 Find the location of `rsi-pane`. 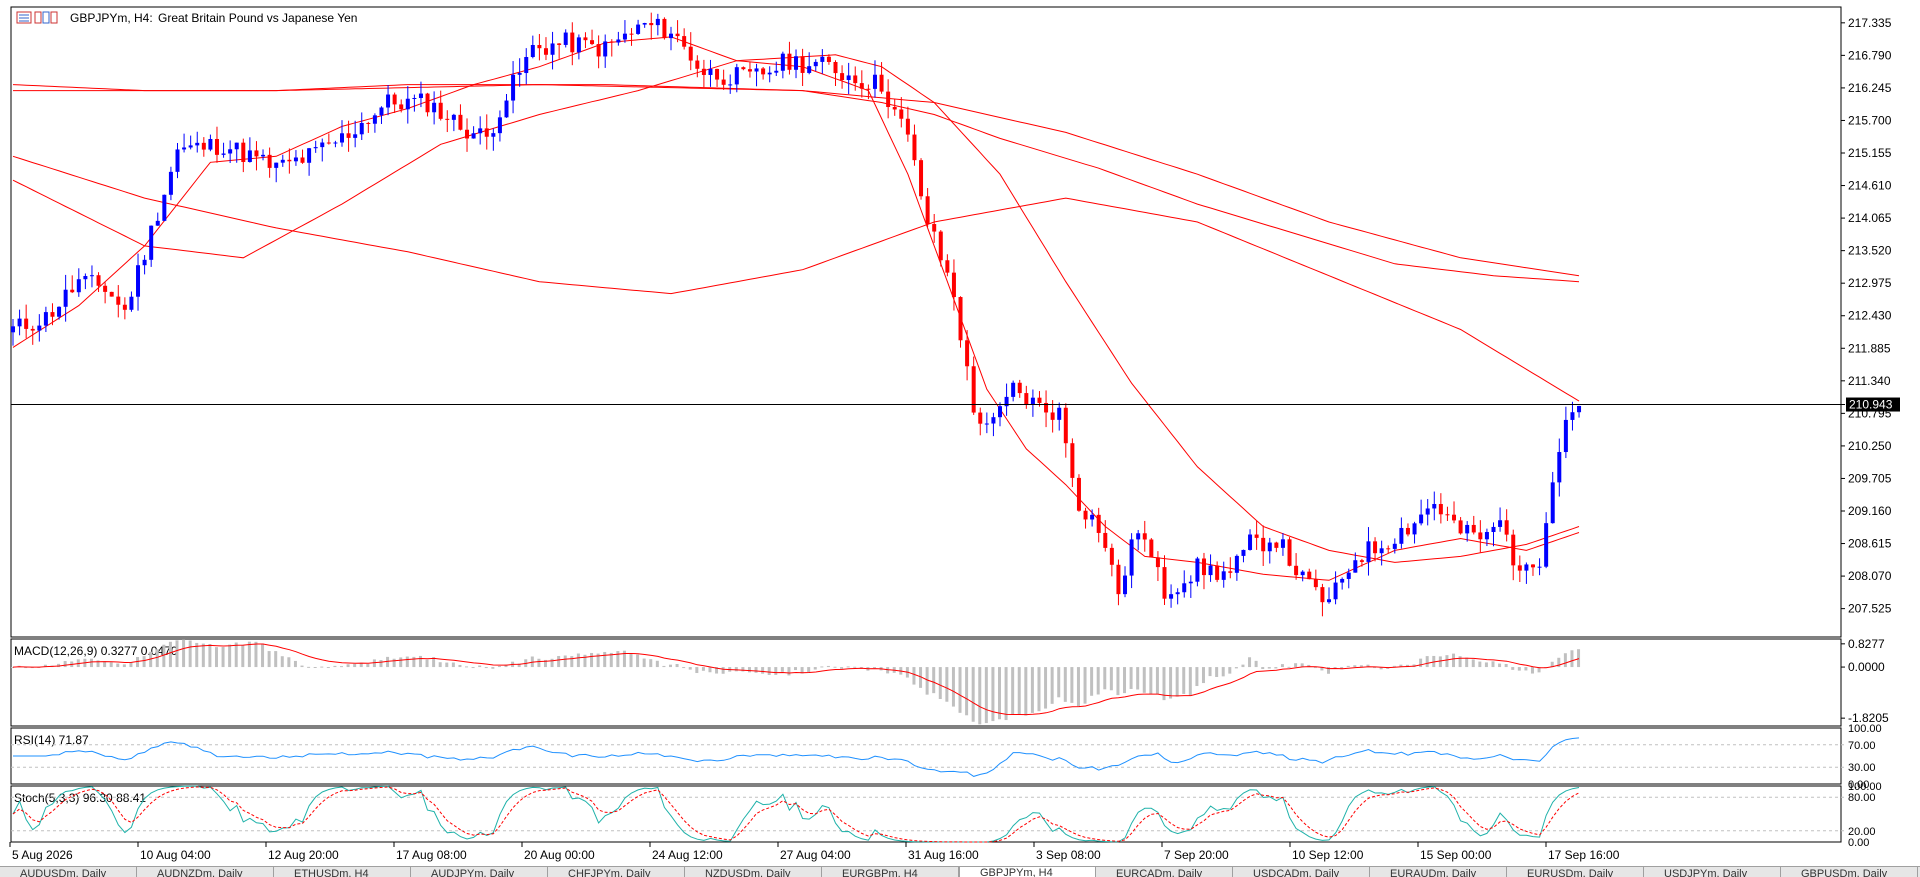

rsi-pane is located at coordinates (926, 756).